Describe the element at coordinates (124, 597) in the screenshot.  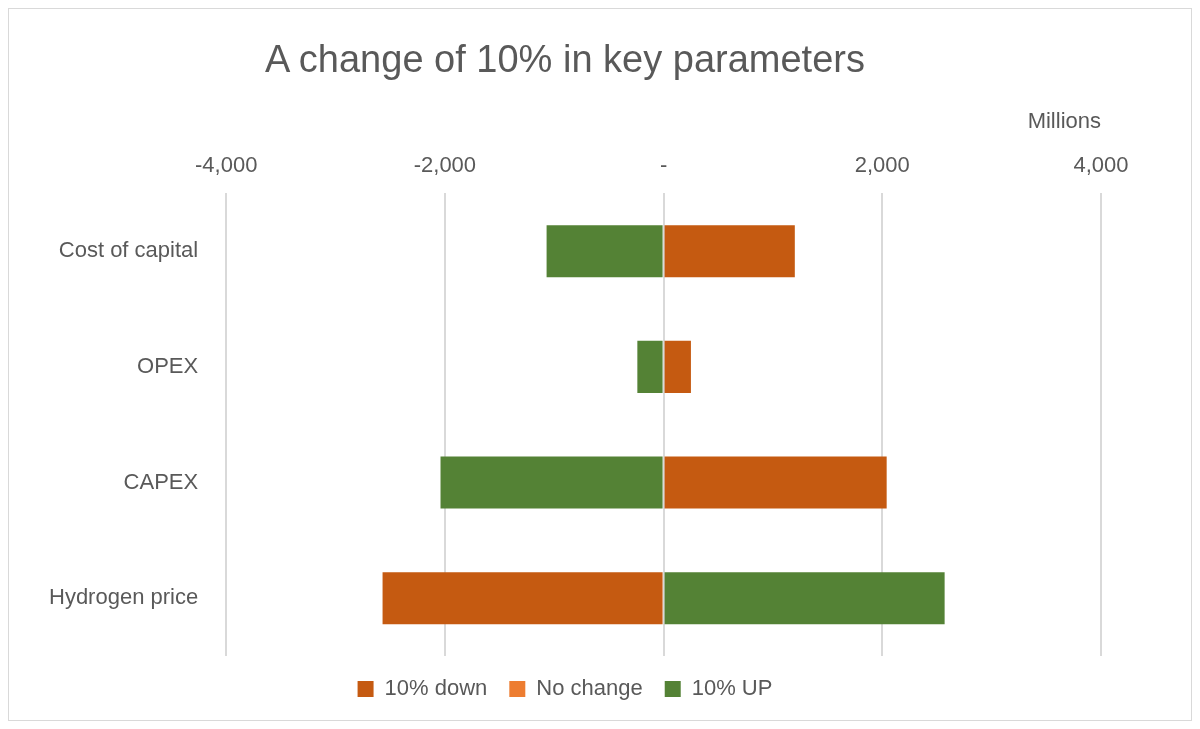
I see `y-tick-label: Hydrogen price` at that location.